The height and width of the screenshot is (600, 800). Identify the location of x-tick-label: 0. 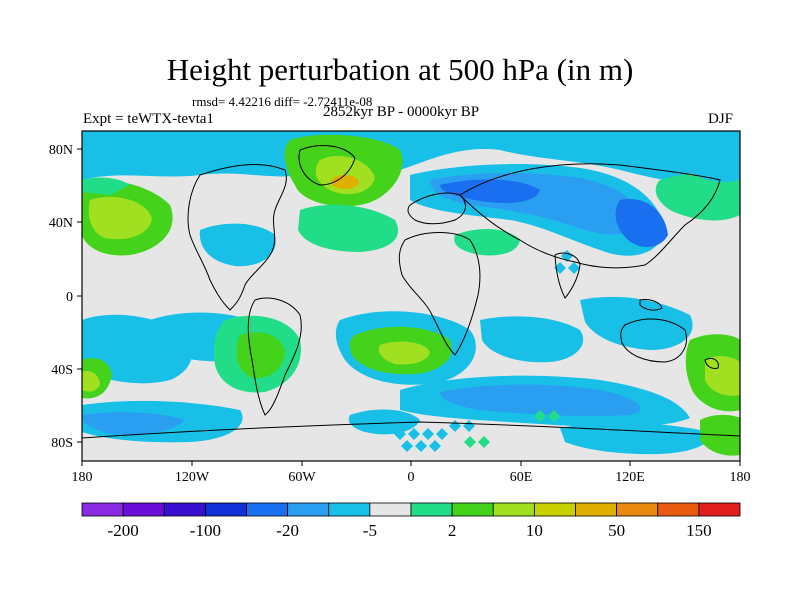
(411, 477).